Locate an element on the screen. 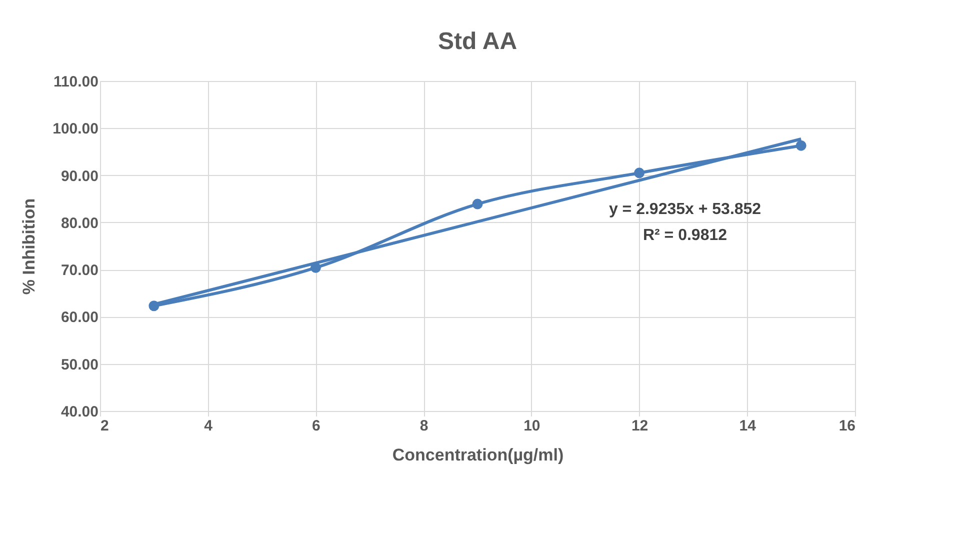 This screenshot has height=552, width=959. y-tick-label: 110.00 is located at coordinates (75, 82).